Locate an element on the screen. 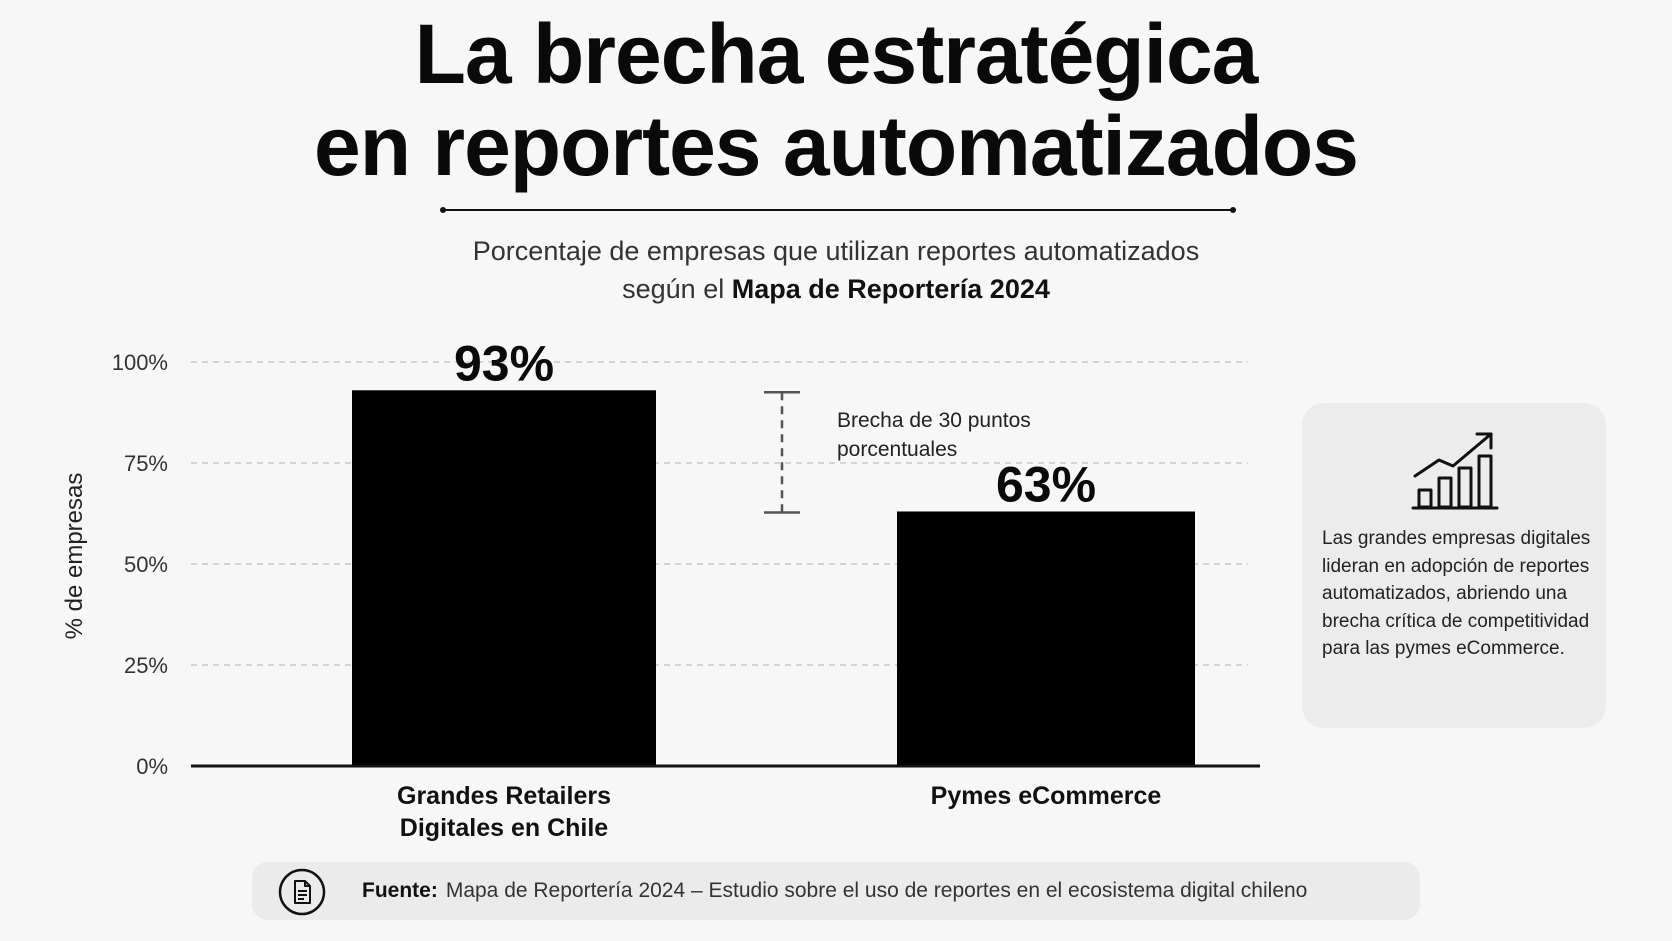  y-tick-label: 50% is located at coordinates (146, 564).